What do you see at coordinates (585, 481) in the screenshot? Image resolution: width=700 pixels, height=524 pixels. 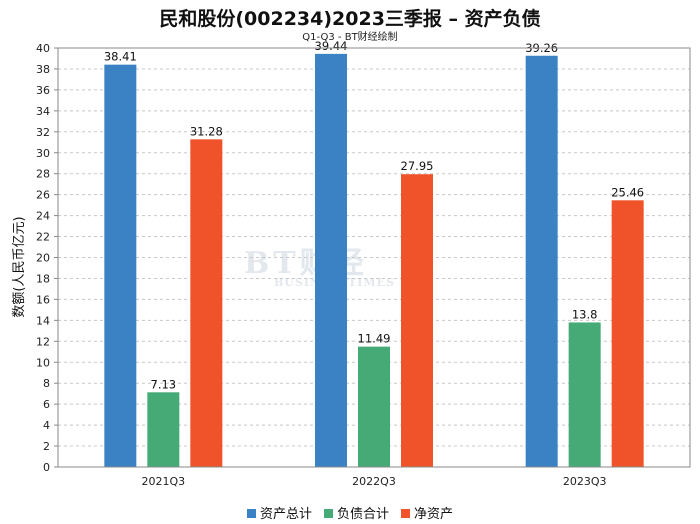 I see `x-tick-label: 2023Q3` at bounding box center [585, 481].